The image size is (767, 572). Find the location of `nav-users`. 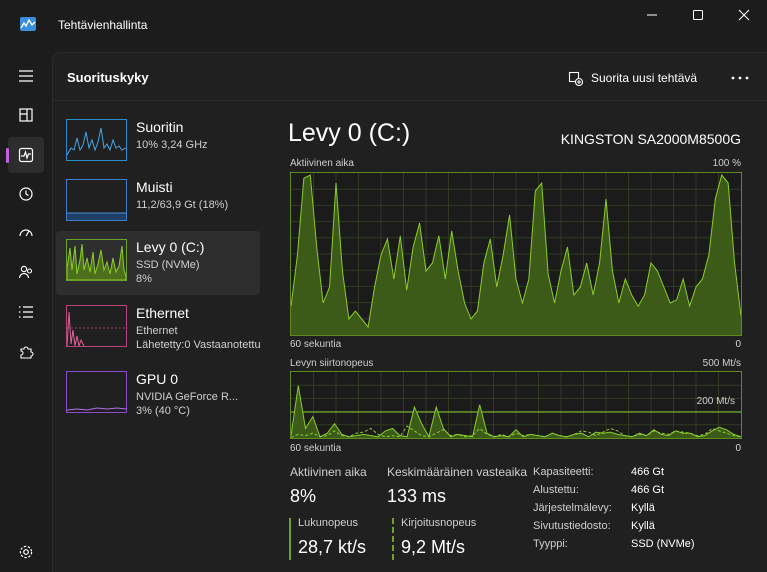

nav-users is located at coordinates (26, 272).